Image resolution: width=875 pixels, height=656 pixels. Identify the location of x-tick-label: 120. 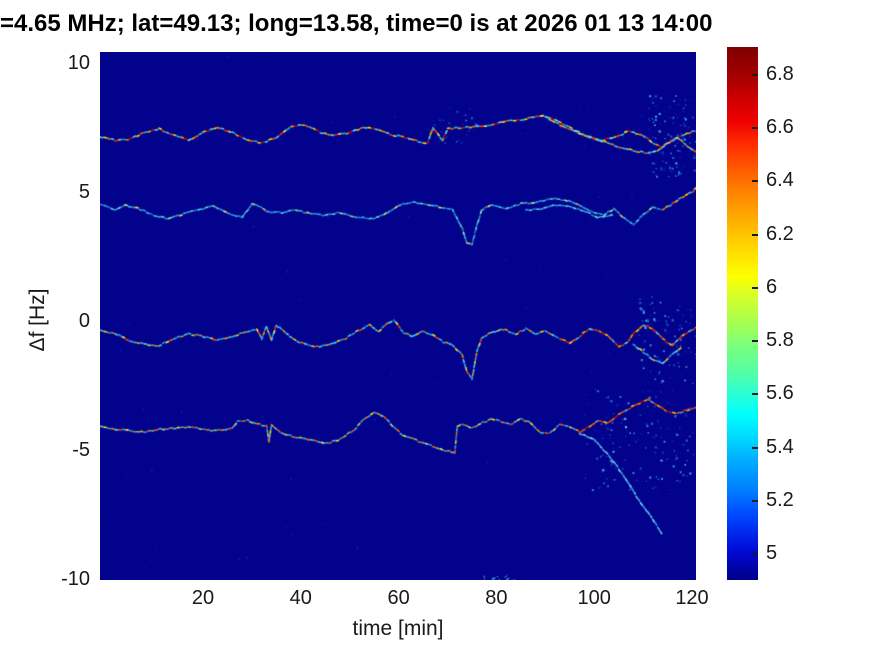
(692, 598).